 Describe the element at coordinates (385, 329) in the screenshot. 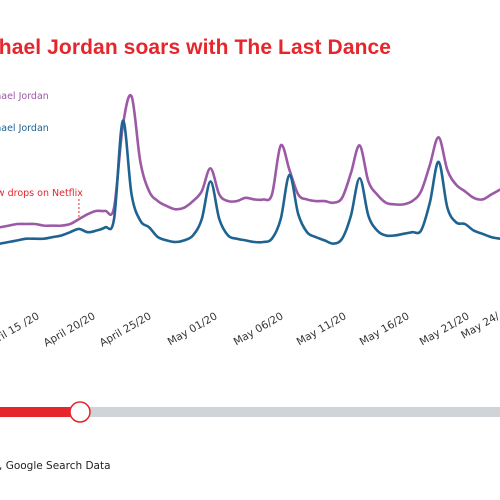

I see `x-tick-label: May 16/20` at that location.